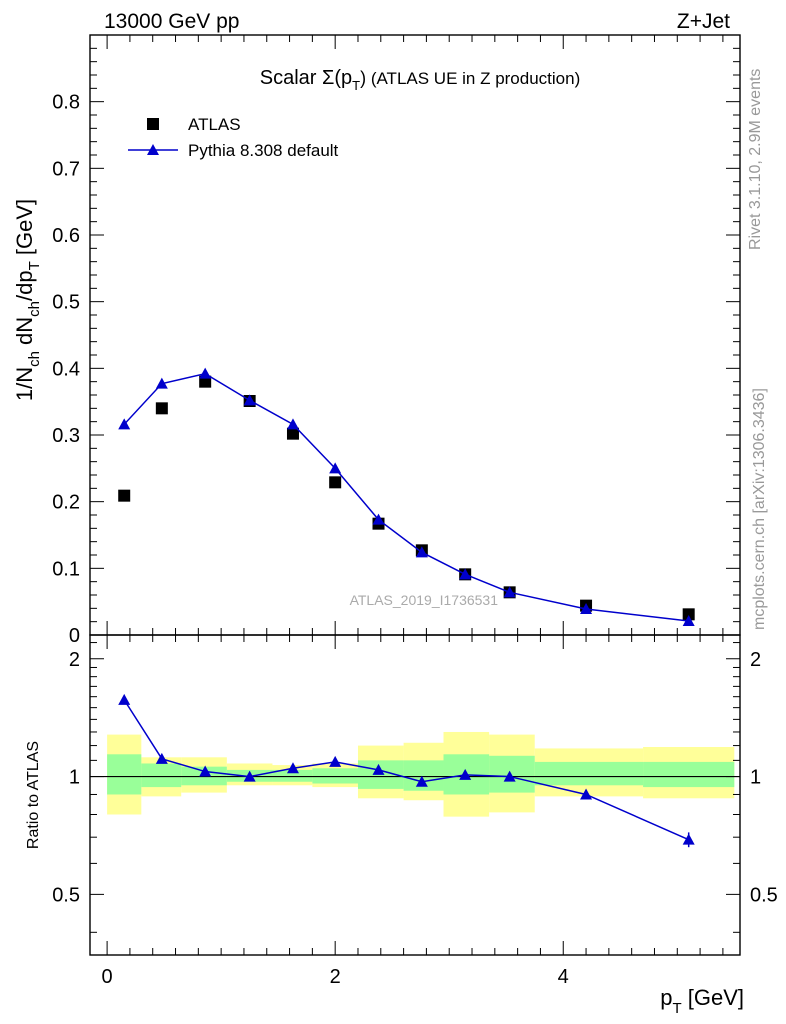  Describe the element at coordinates (107, 977) in the screenshot. I see `x-tick-label: 0` at that location.